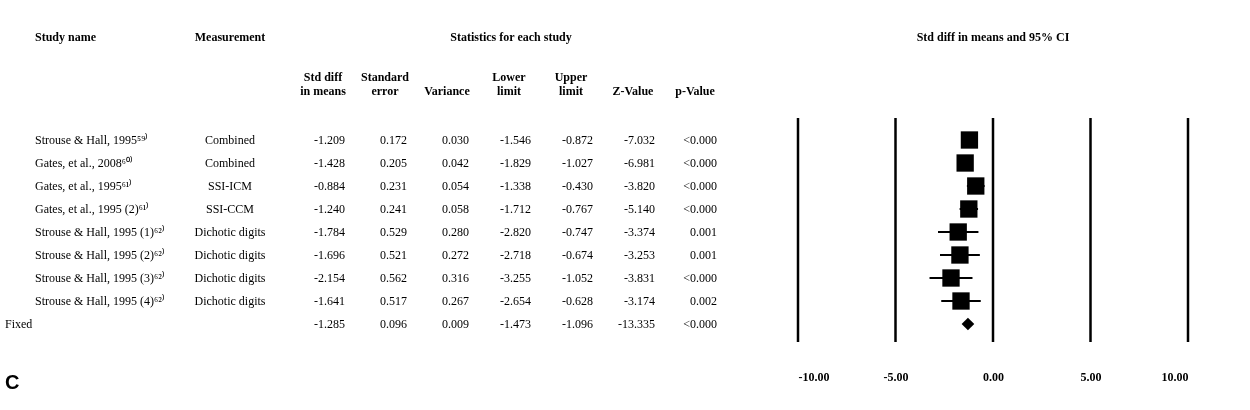 This screenshot has height=410, width=1250. Describe the element at coordinates (100, 232) in the screenshot. I see `category-label: Strouse & Hall, 1995 (1)⁶²⁾` at that location.